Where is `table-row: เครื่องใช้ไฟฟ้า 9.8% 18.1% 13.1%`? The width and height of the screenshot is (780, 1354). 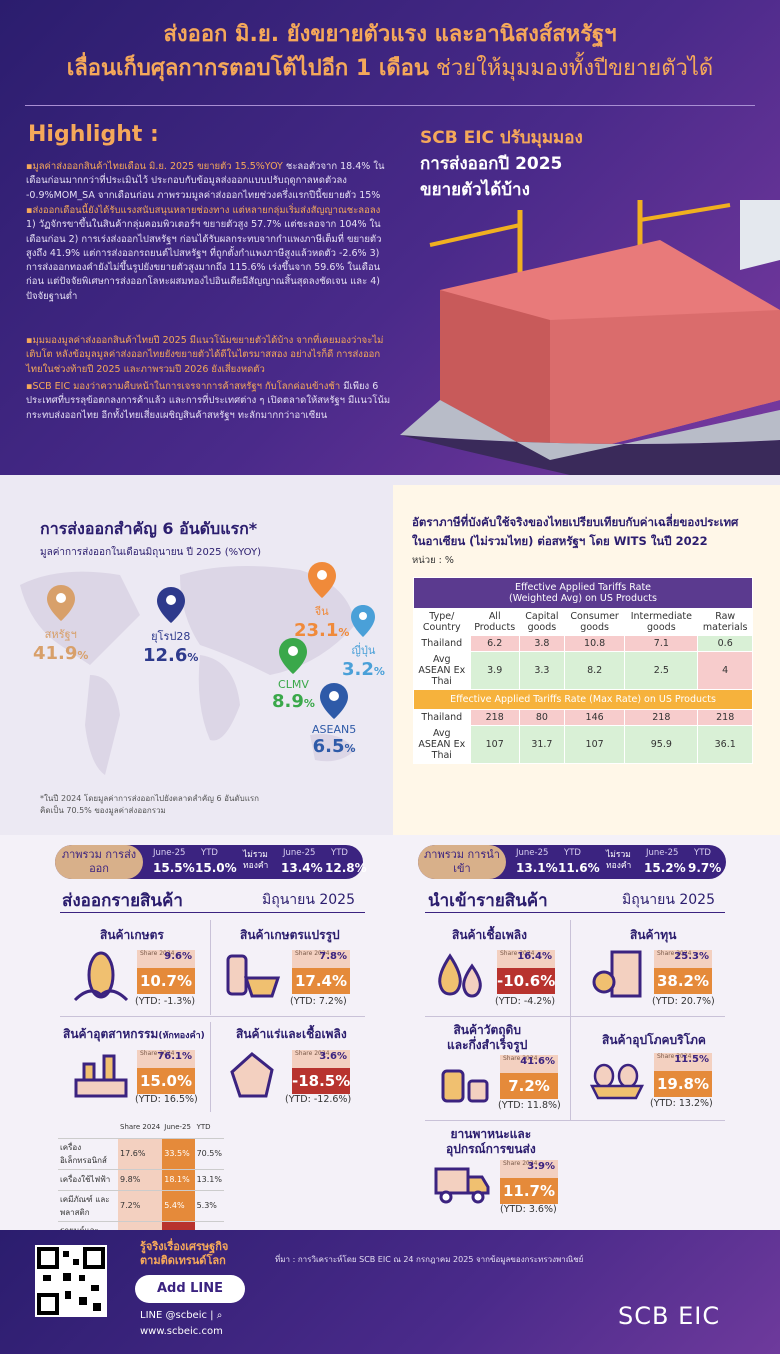 table-row: เครื่องใช้ไฟฟ้า 9.8% 18.1% 13.1% is located at coordinates (141, 1180).